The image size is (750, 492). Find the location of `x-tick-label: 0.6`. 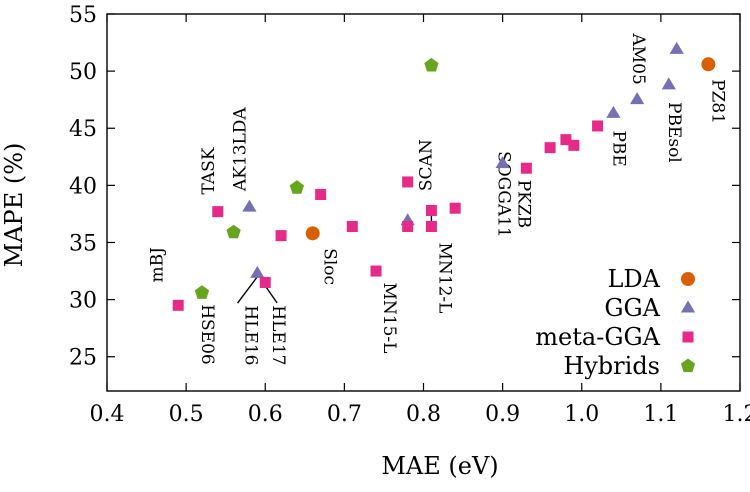

x-tick-label: 0.6 is located at coordinates (265, 414).